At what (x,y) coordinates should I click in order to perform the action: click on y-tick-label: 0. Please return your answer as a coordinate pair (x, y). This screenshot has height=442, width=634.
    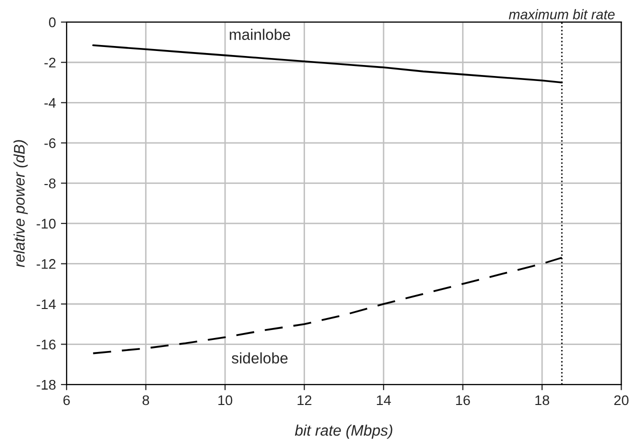
    Looking at the image, I should click on (52, 22).